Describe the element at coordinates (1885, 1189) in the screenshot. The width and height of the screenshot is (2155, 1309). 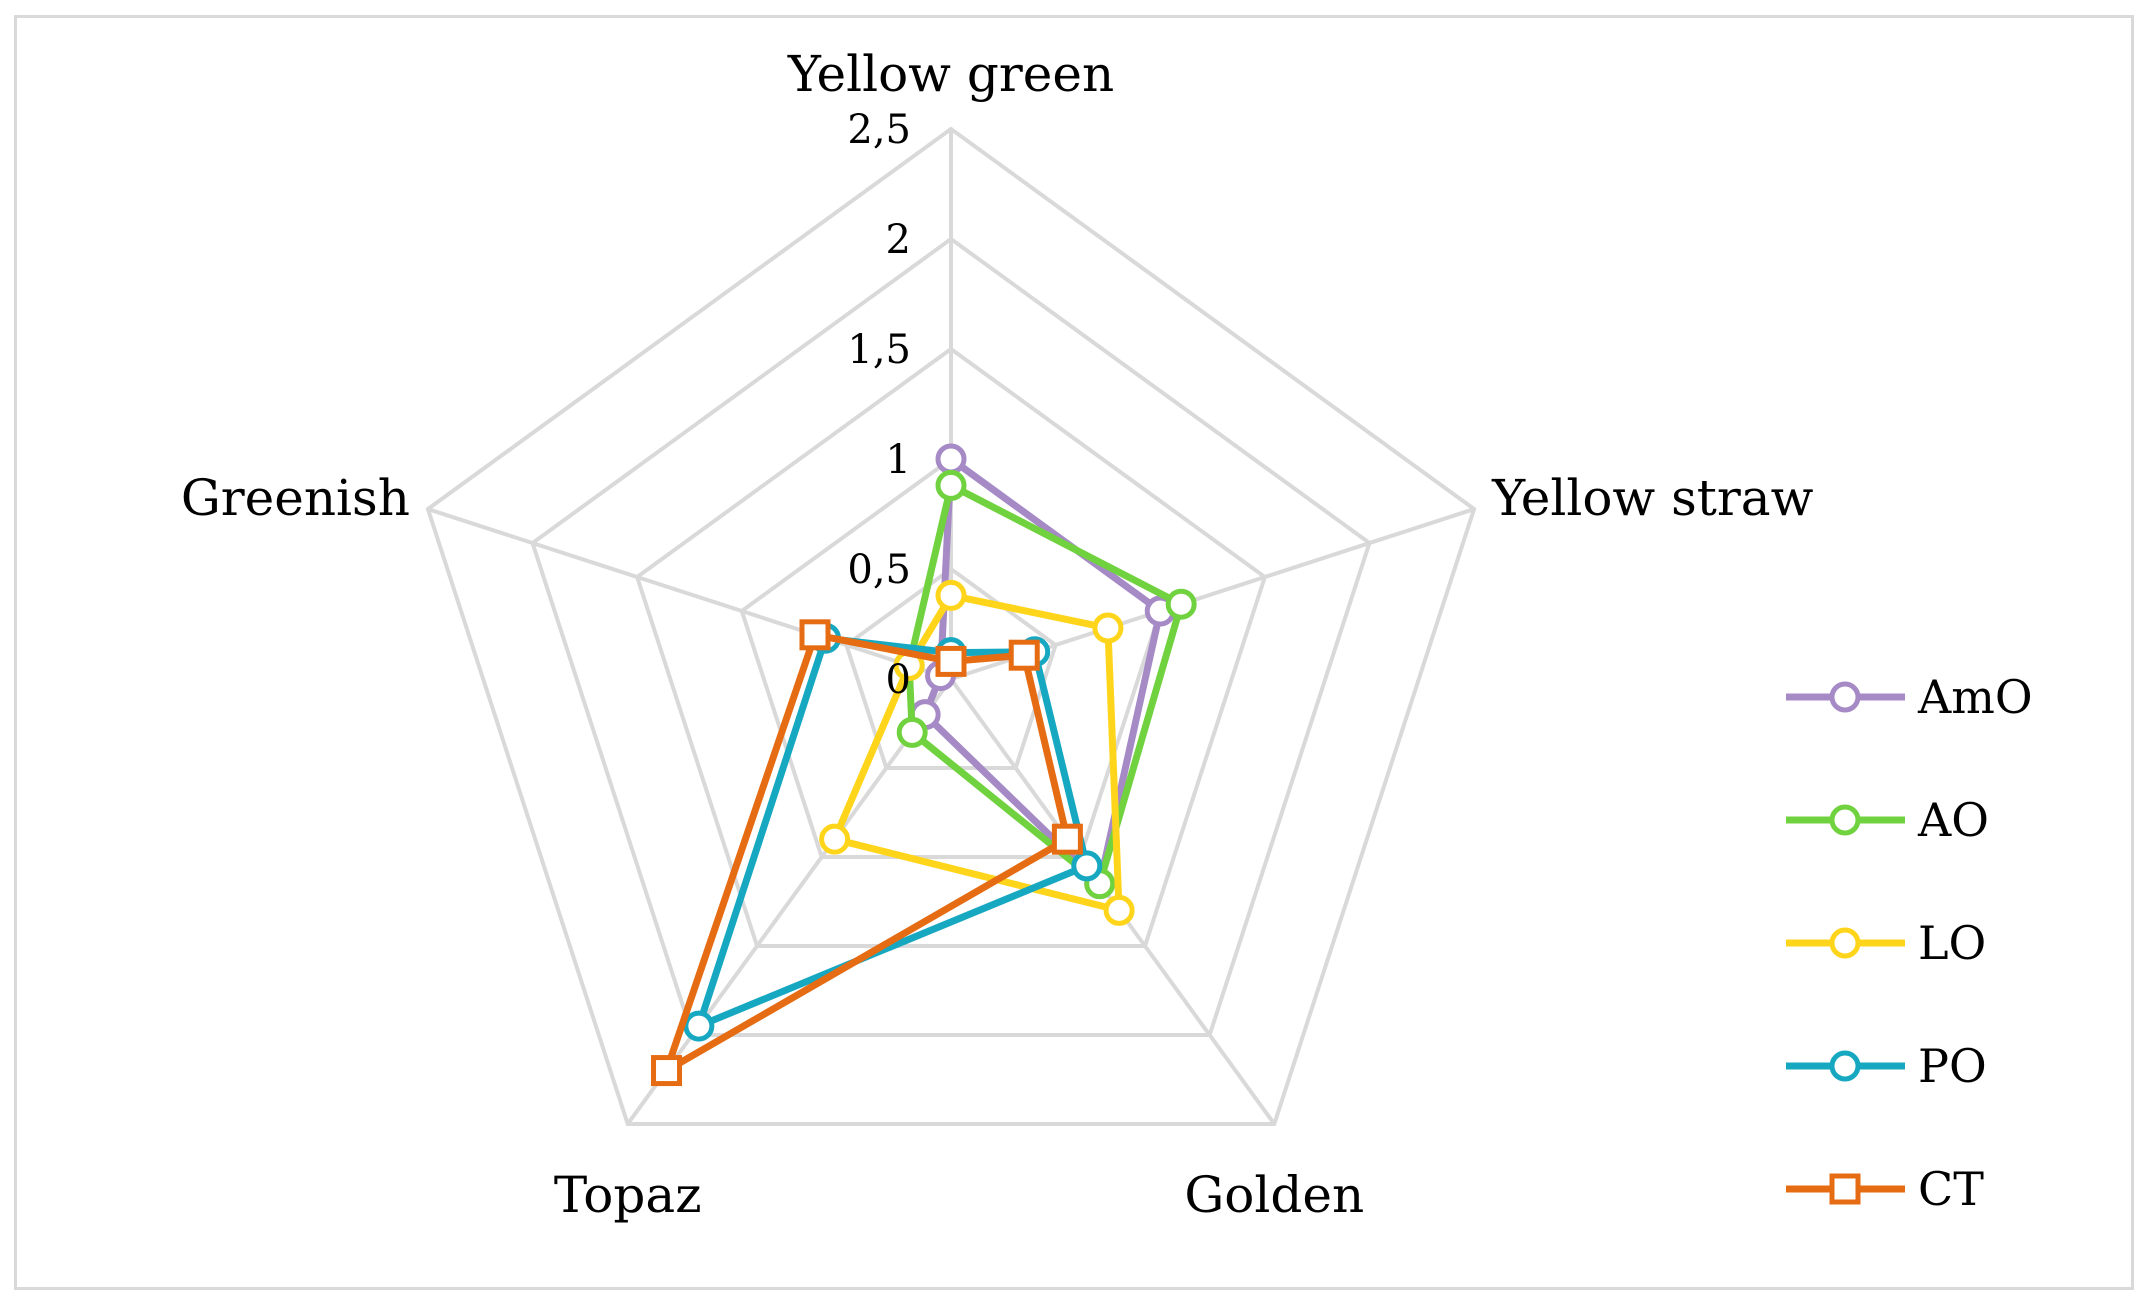
I see `legend-item-CT: CT` at that location.